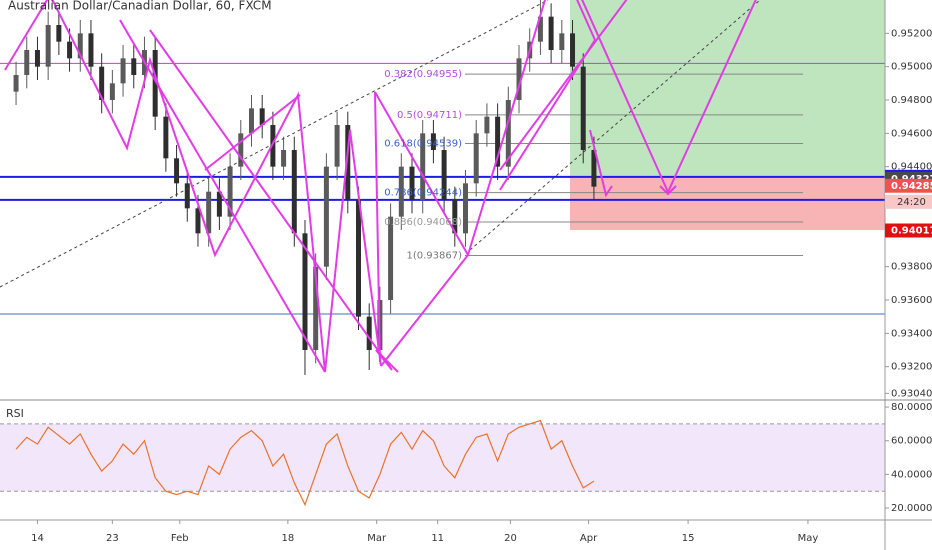  Describe the element at coordinates (808, 538) in the screenshot. I see `x-tick-label: May` at that location.